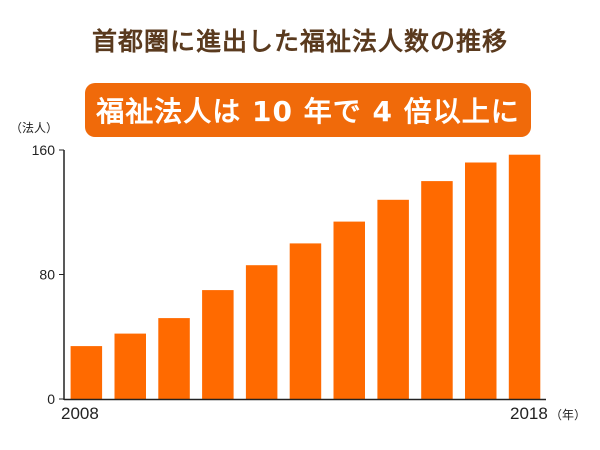 The height and width of the screenshot is (450, 600). Describe the element at coordinates (525, 277) in the screenshot. I see `bar-2018` at that location.